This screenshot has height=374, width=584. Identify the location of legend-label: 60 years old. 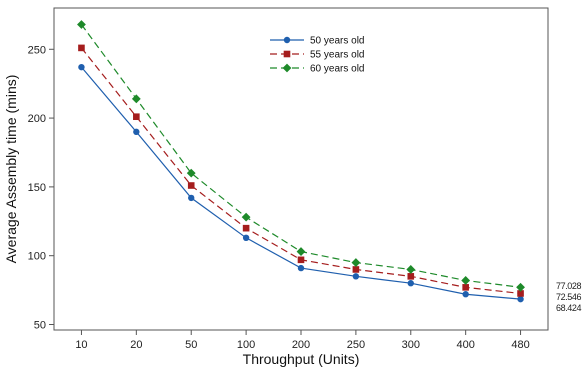
(337, 69).